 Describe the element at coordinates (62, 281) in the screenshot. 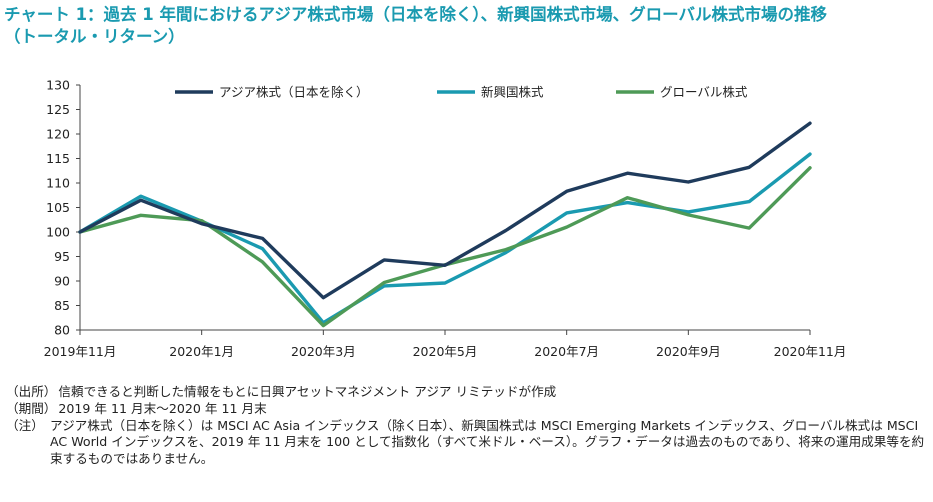

I see `y-tick-label: 90` at that location.